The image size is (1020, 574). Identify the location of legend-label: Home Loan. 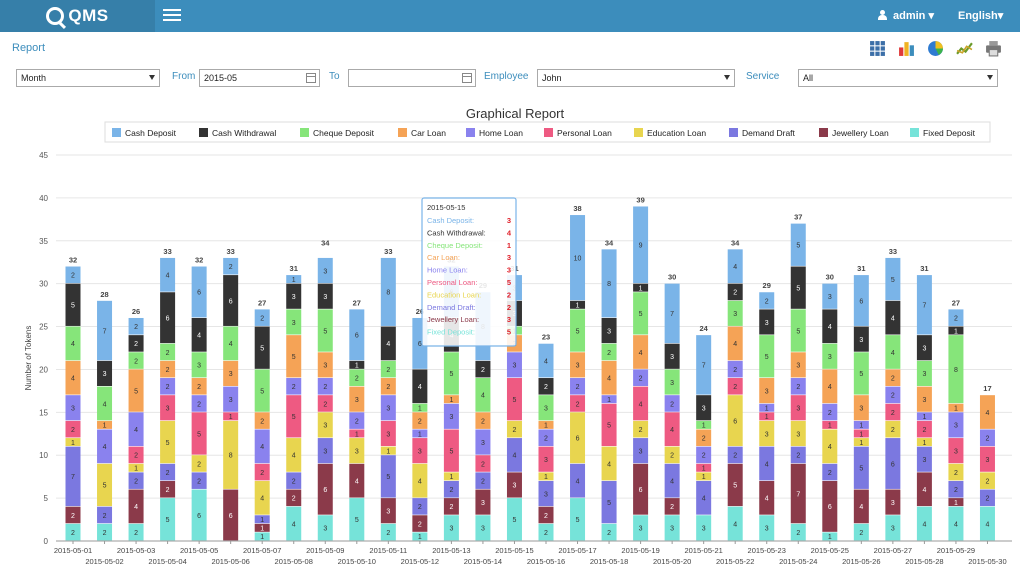
(501, 133).